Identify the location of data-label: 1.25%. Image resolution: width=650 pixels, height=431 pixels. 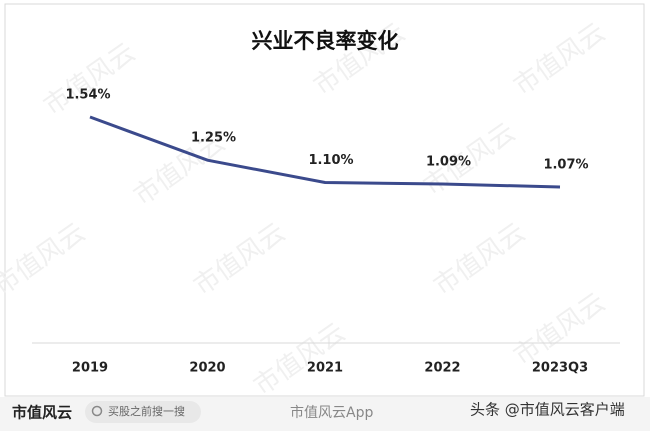
(213, 138).